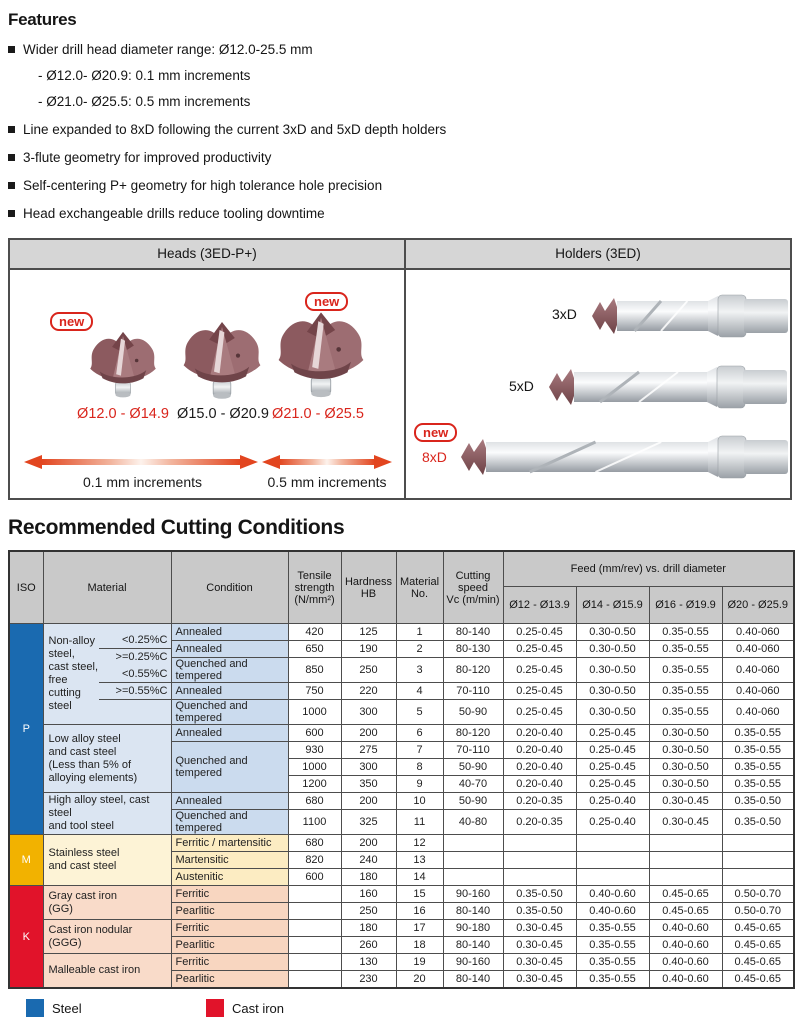  Describe the element at coordinates (144, 75) in the screenshot. I see `feature-subitem: - Ø12.0- Ø20.9: 0.1 mm increments` at that location.